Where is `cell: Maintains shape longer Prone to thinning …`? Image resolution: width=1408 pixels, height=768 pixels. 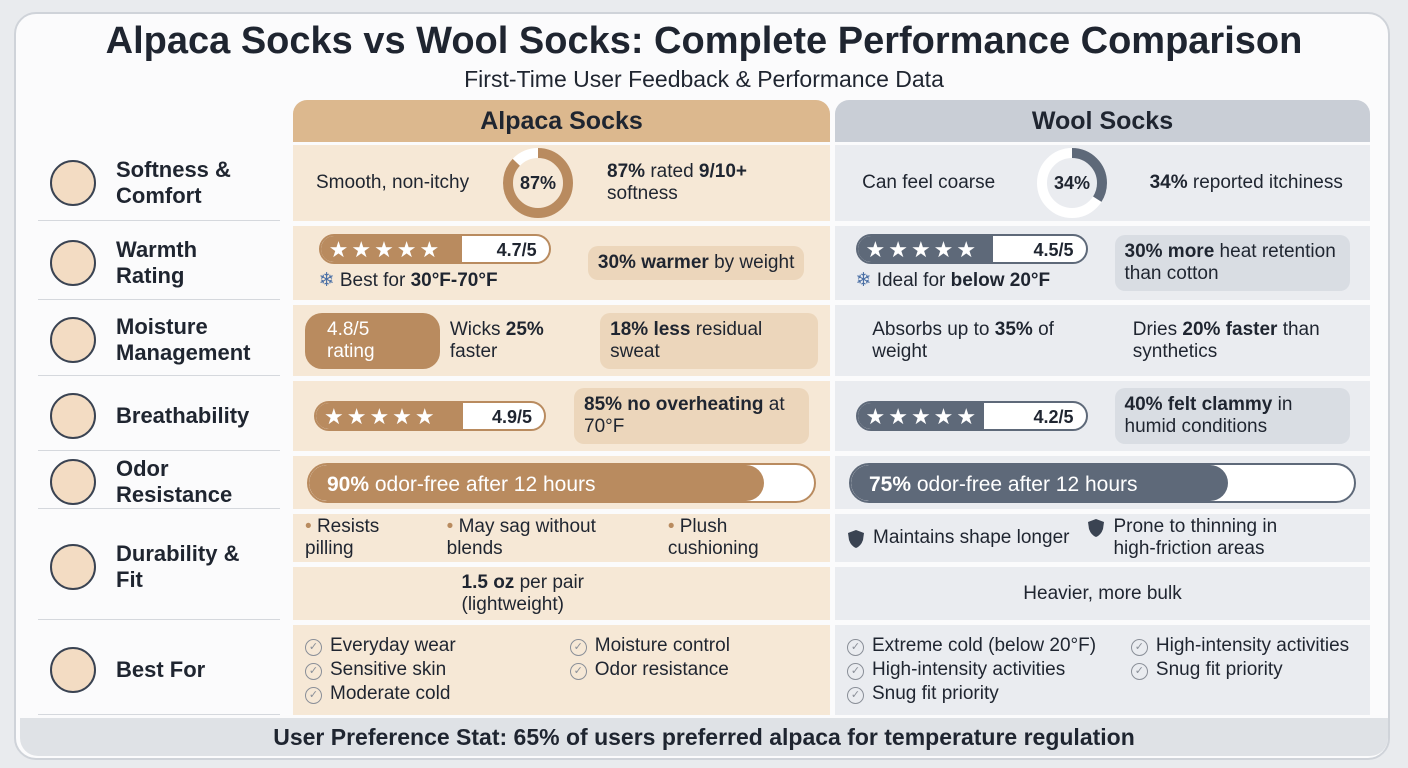
cell: Maintains shape longer Prone to thinning … is located at coordinates (1102, 538).